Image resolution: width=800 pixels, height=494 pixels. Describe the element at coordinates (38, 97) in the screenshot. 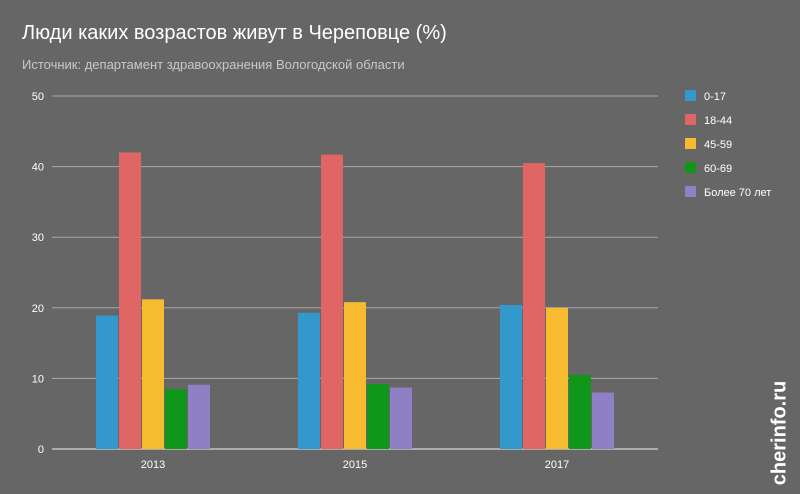

I see `y-tick-label: 50` at that location.